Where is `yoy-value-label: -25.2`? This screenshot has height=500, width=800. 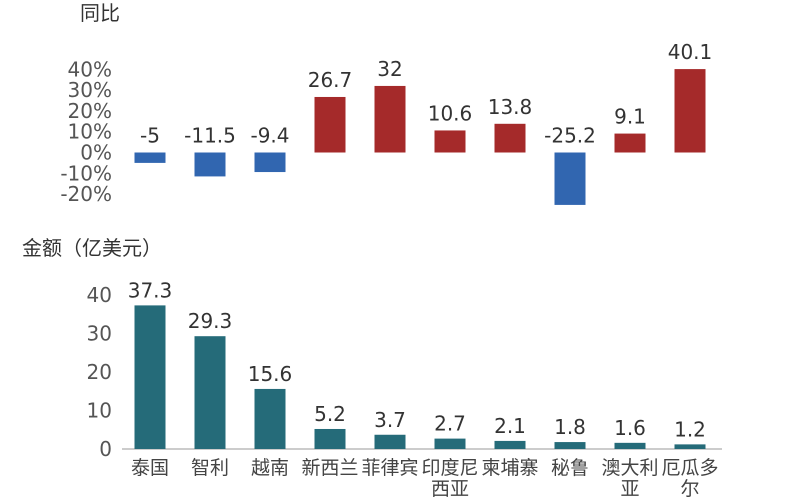
yoy-value-label: -25.2 is located at coordinates (570, 136).